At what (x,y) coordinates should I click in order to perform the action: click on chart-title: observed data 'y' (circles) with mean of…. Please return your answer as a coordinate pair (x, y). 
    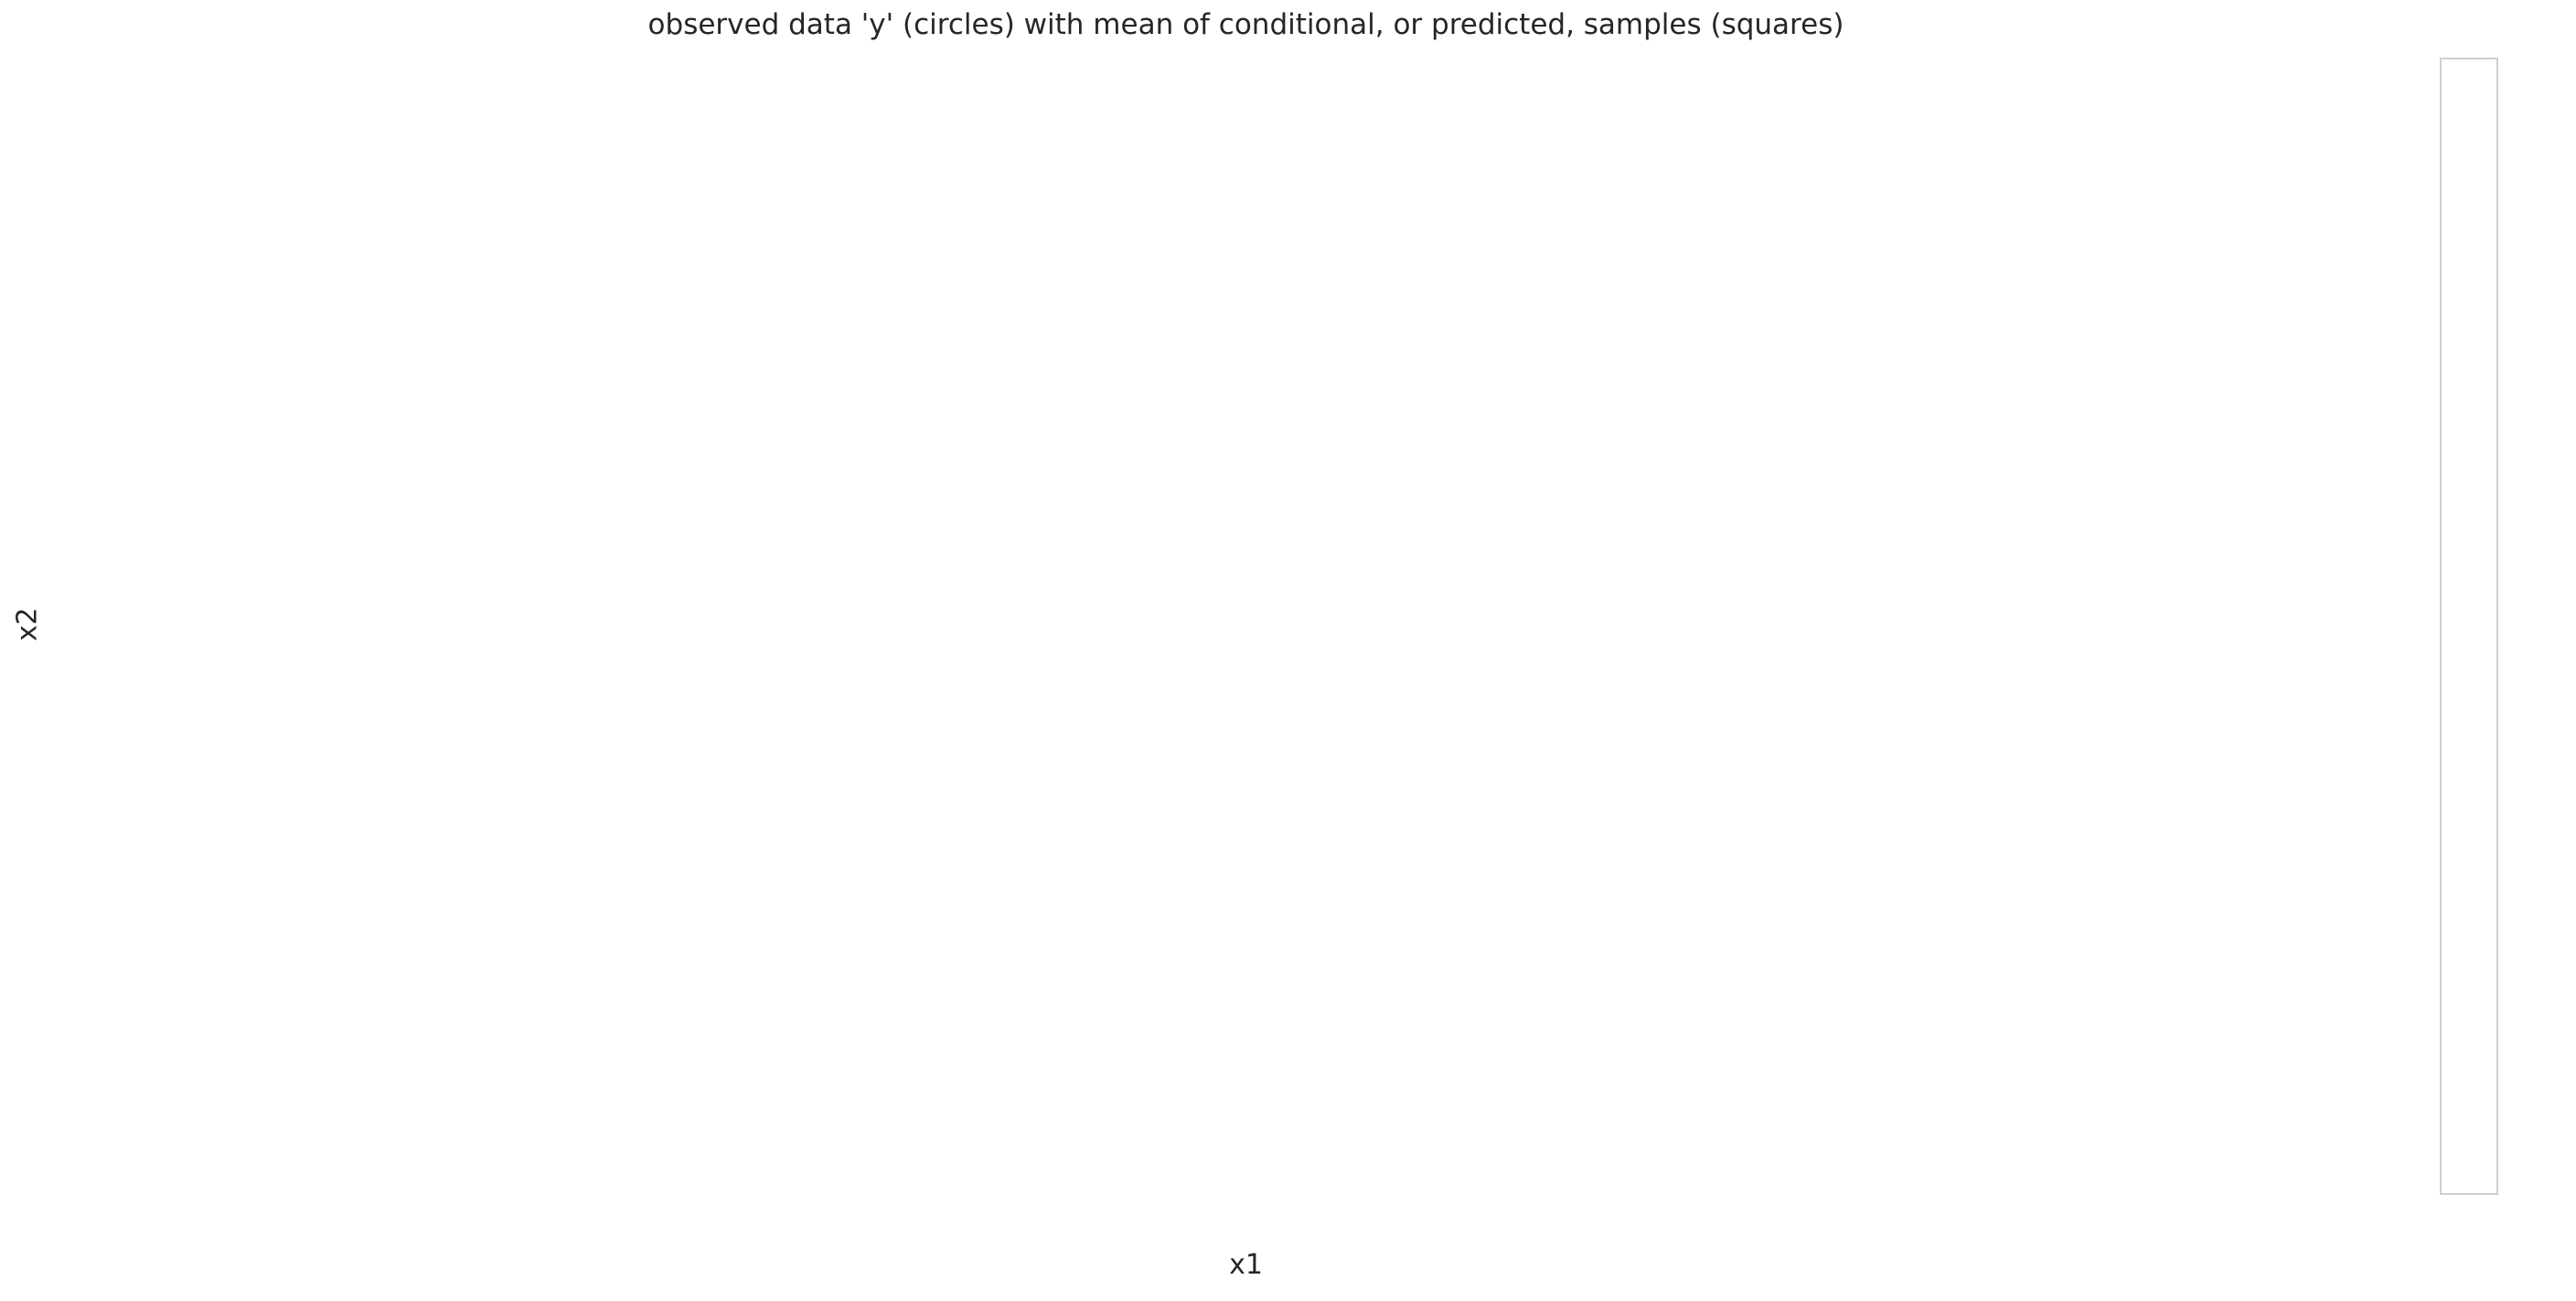
    Looking at the image, I should click on (1245, 25).